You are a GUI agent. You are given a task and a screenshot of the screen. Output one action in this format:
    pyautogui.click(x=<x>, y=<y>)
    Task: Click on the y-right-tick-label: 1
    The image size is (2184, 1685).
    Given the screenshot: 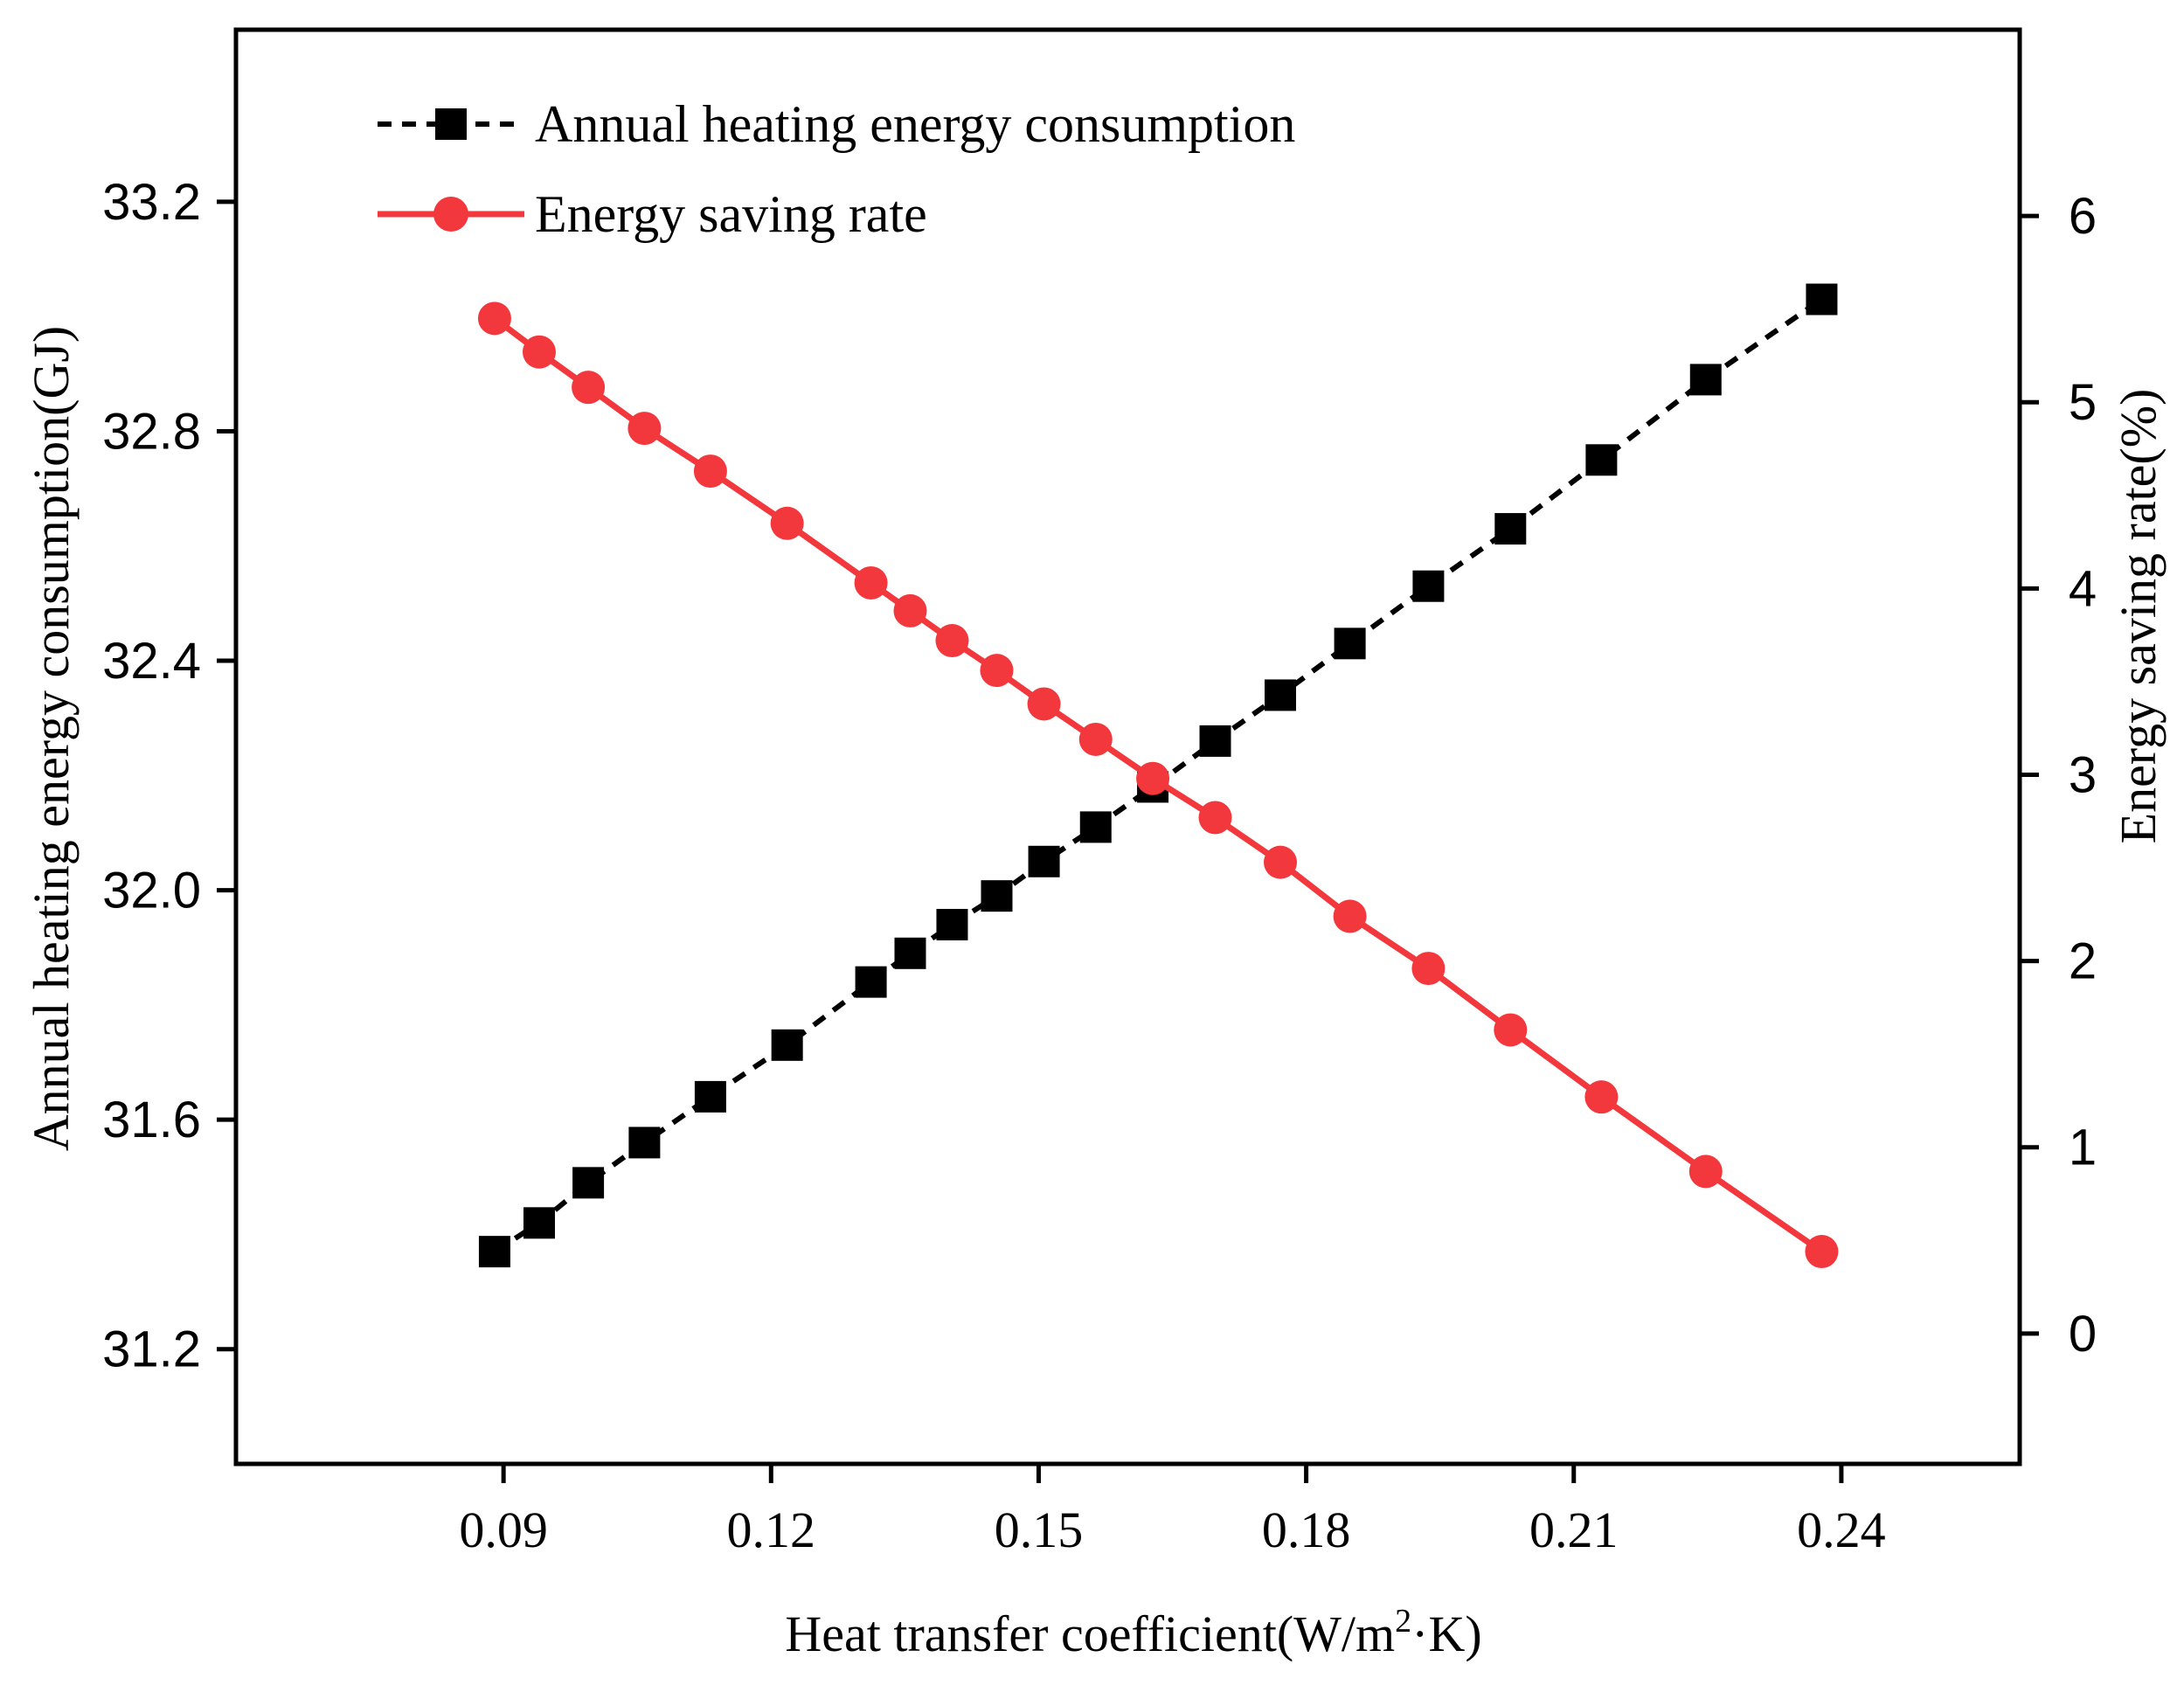 What is the action you would take?
    pyautogui.click(x=2083, y=1148)
    